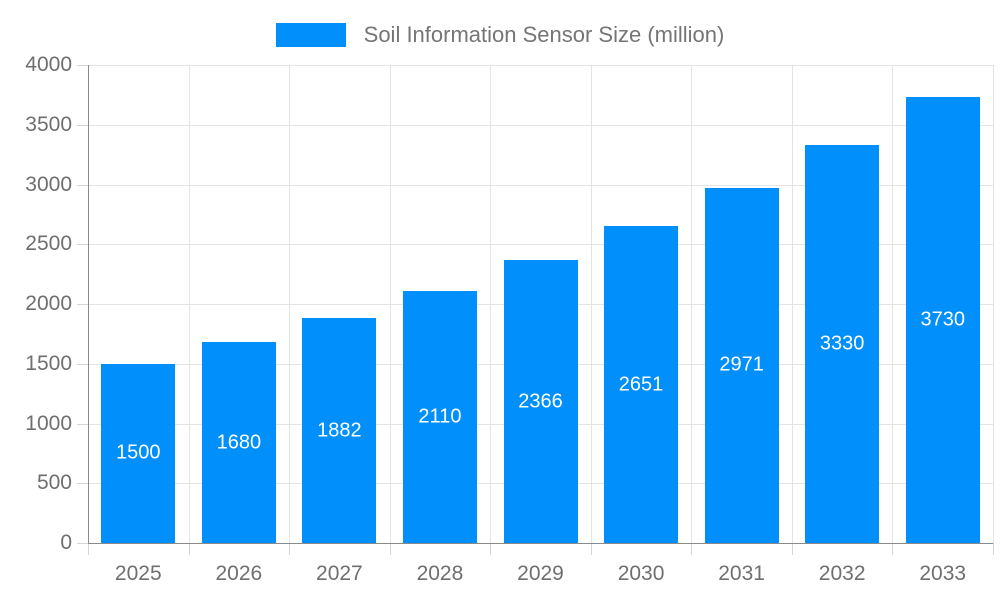 This screenshot has height=600, width=1000. What do you see at coordinates (54, 483) in the screenshot?
I see `y-axis-label: 500` at bounding box center [54, 483].